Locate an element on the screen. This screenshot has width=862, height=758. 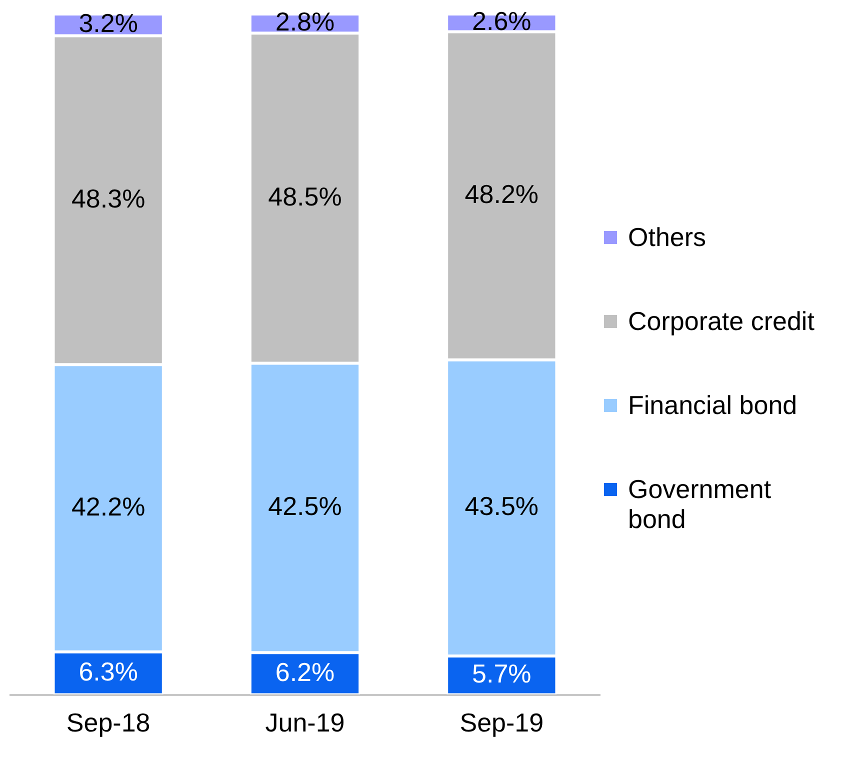
legend-label: Others is located at coordinates (668, 237).